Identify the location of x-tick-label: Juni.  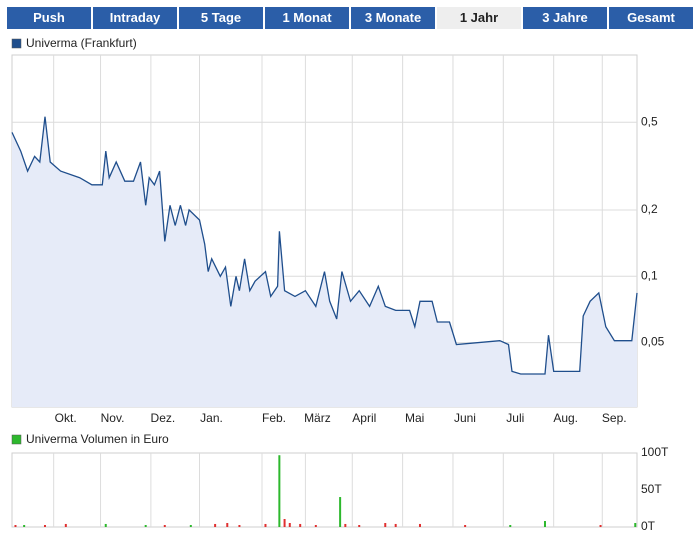
(465, 418).